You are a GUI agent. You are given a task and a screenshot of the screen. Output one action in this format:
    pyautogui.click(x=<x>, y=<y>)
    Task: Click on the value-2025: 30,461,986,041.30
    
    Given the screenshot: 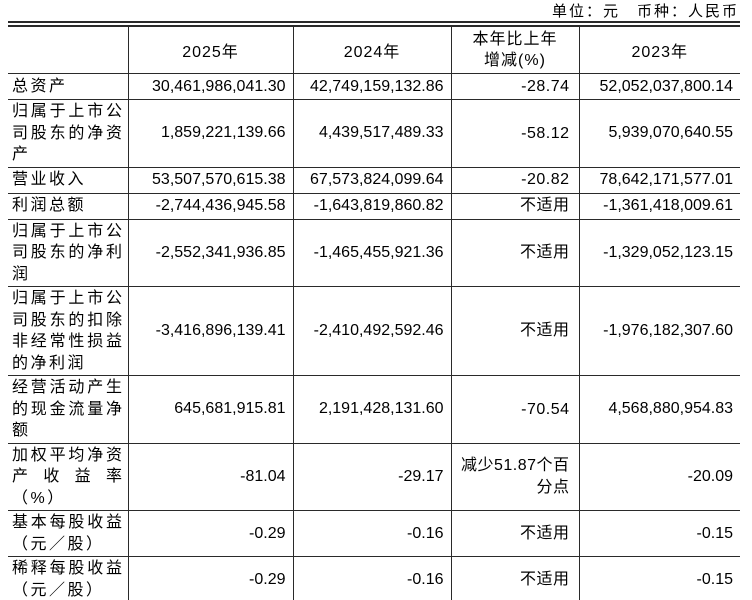 What is the action you would take?
    pyautogui.click(x=210, y=86)
    